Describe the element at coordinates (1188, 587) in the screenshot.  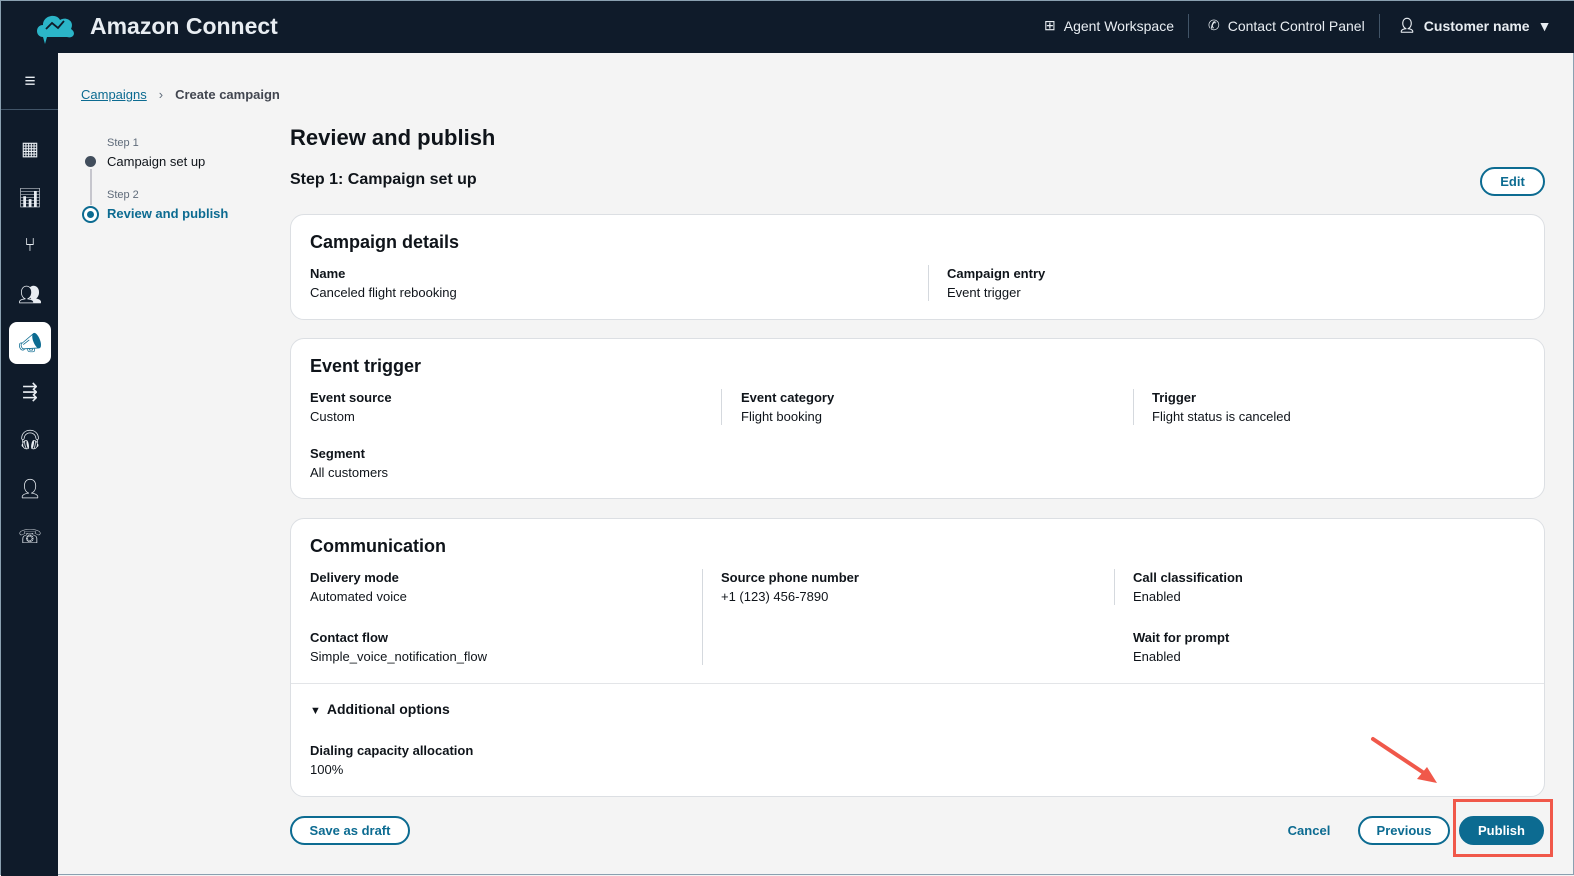
I see `field-call-classification: Call classification Enabled` at that location.